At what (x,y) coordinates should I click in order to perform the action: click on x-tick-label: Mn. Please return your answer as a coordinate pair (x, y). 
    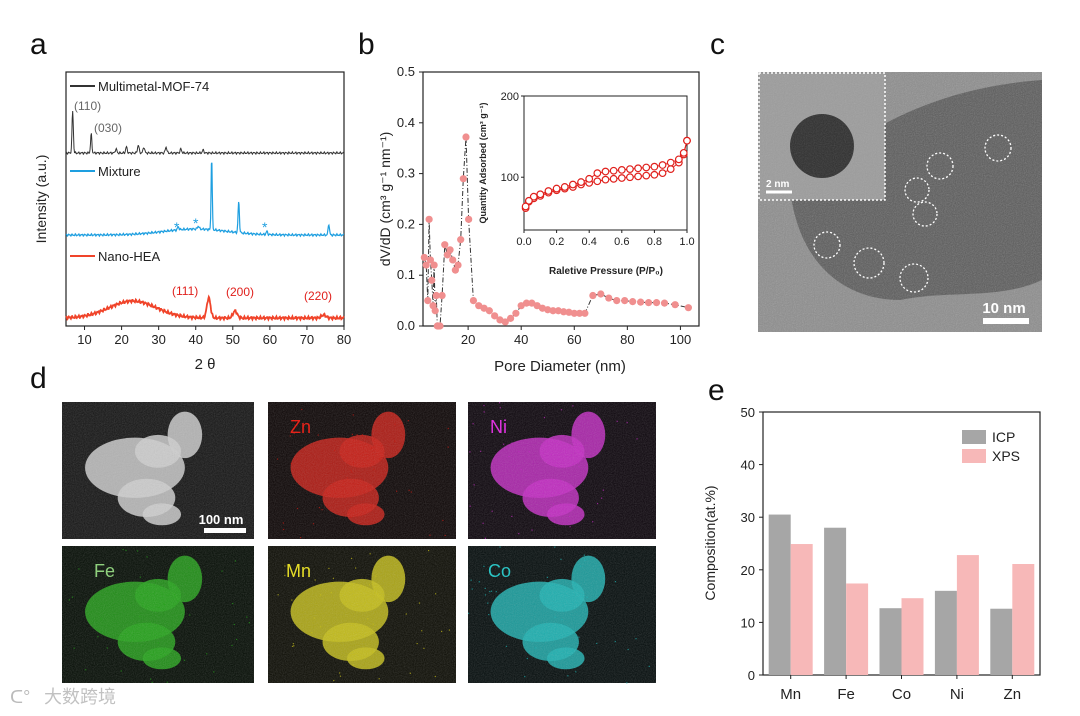
    Looking at the image, I should click on (790, 694).